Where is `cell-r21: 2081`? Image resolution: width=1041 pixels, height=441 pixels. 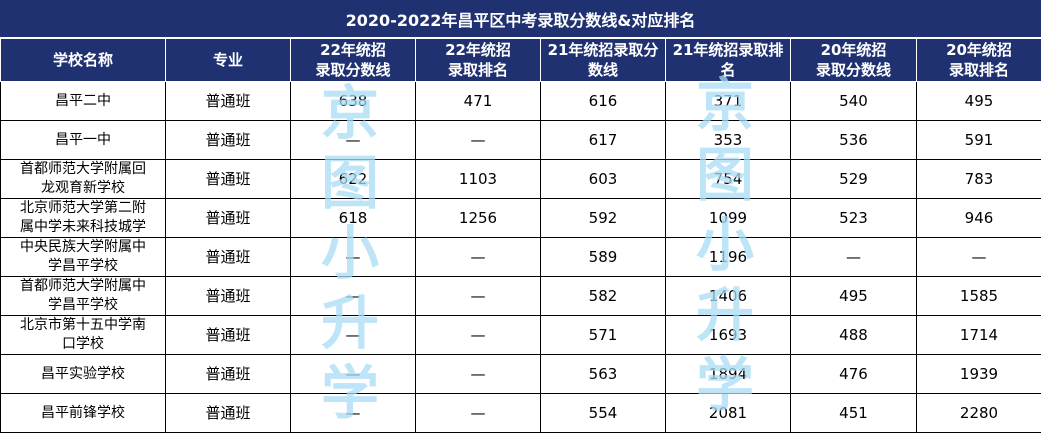
cell-r21: 2081 is located at coordinates (728, 413).